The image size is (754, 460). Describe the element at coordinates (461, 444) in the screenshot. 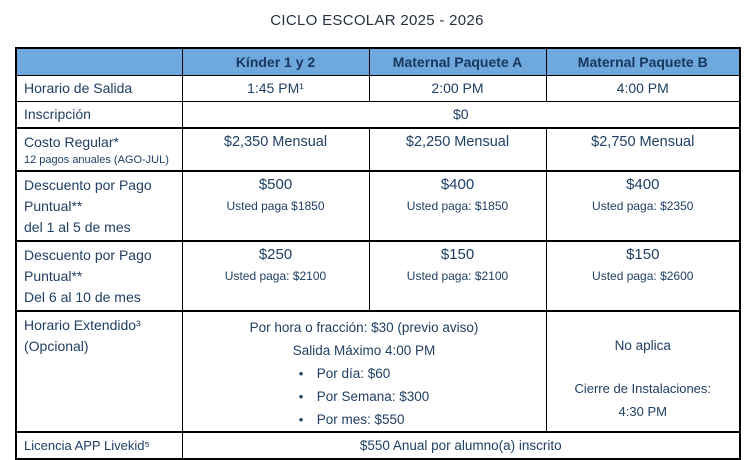

I see `cell-licencia-value: $550 Anual por alumno(a) inscrito` at that location.